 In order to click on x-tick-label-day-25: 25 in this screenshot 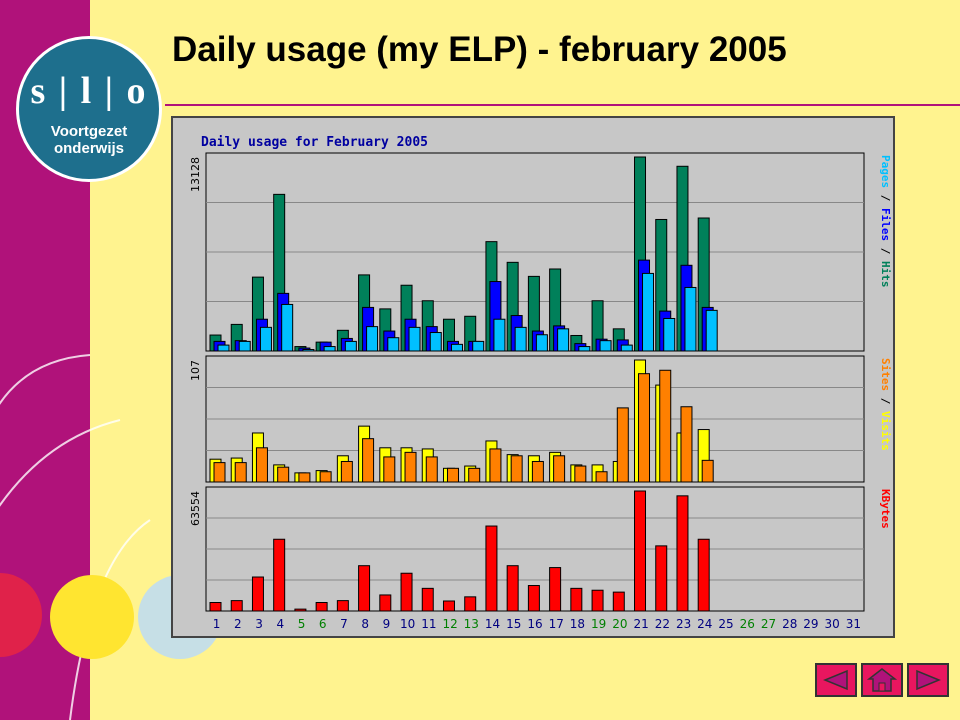, I will do `click(725, 624)`.